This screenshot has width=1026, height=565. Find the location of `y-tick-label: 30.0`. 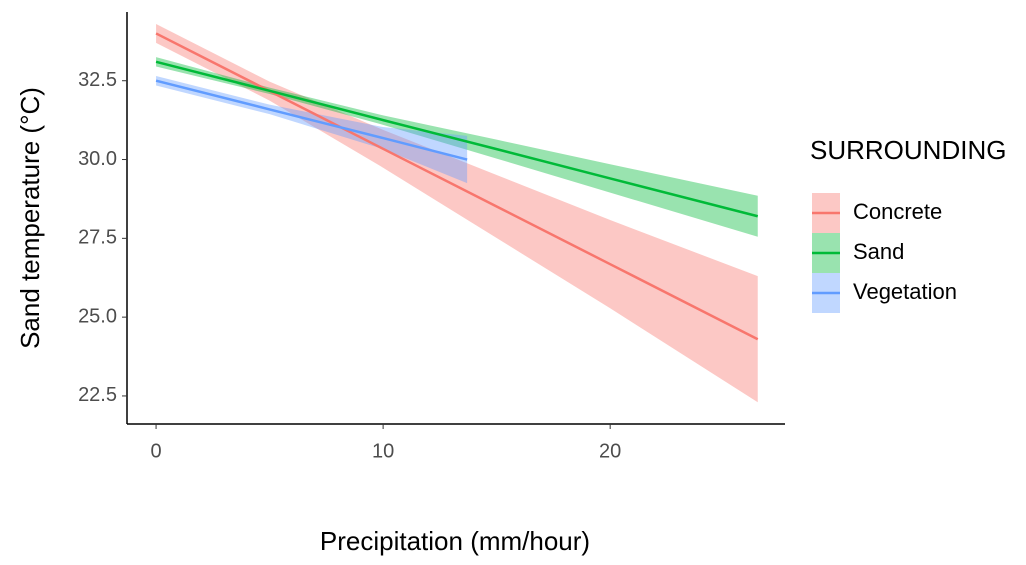

y-tick-label: 30.0 is located at coordinates (97, 159).